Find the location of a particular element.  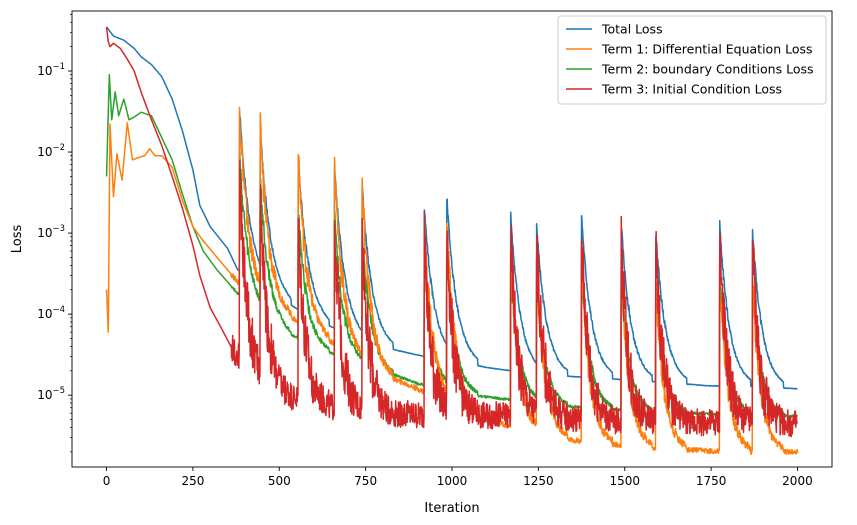

x-tick-label: 500 is located at coordinates (279, 481).